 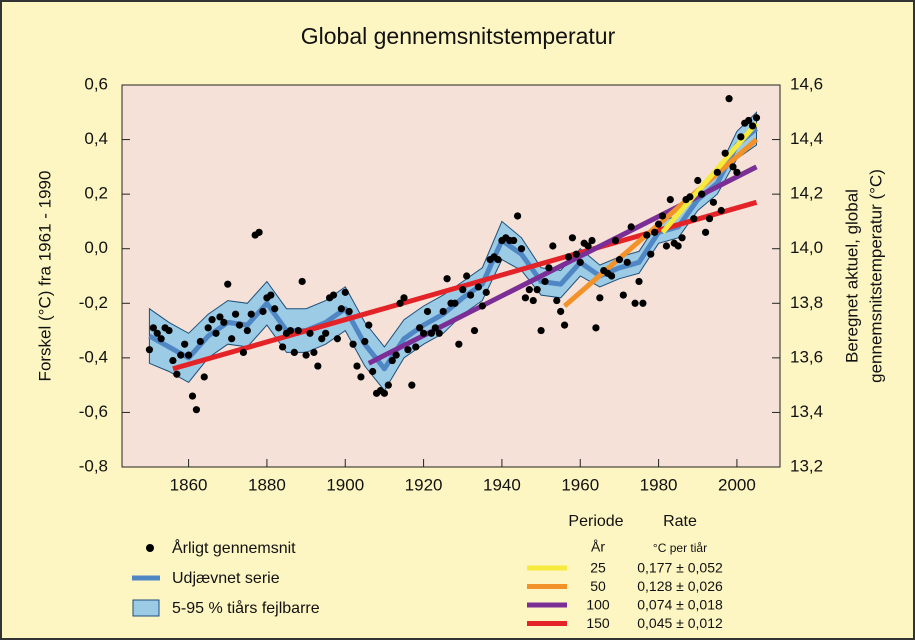 I want to click on x-tick-label: 1980, so click(x=659, y=484).